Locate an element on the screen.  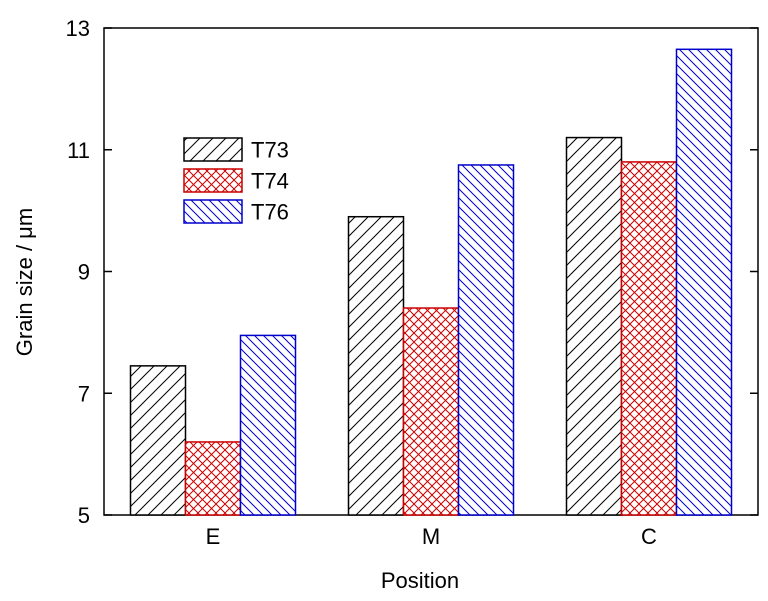
legend-swatch-t73 is located at coordinates (213, 149).